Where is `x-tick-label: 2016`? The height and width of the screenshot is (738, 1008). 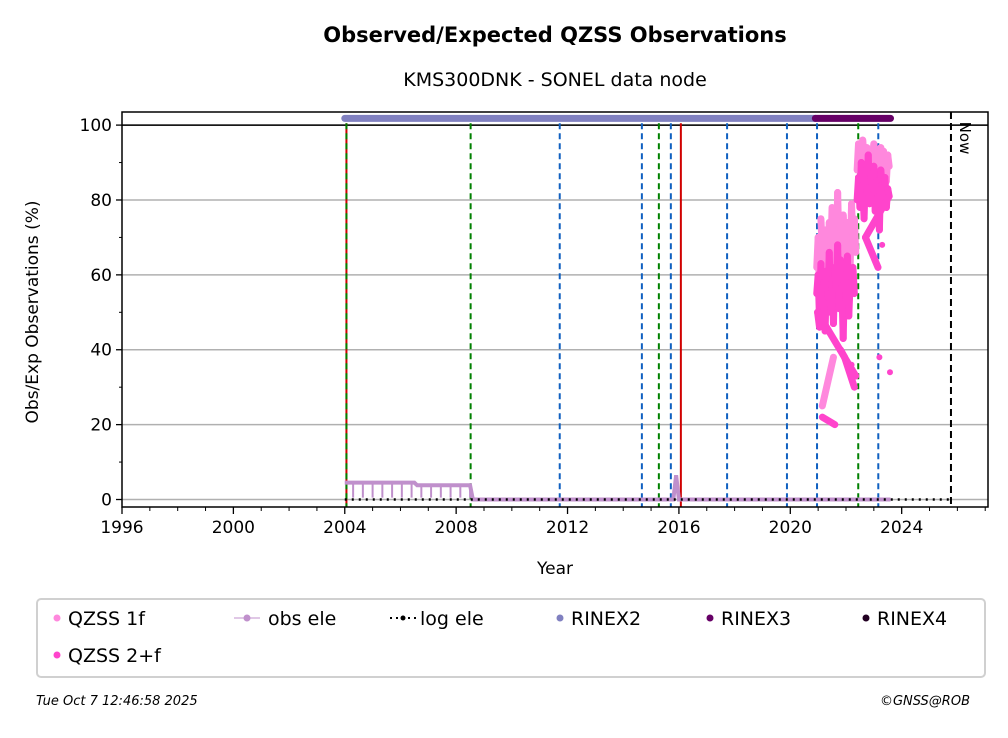 x-tick-label: 2016 is located at coordinates (678, 528).